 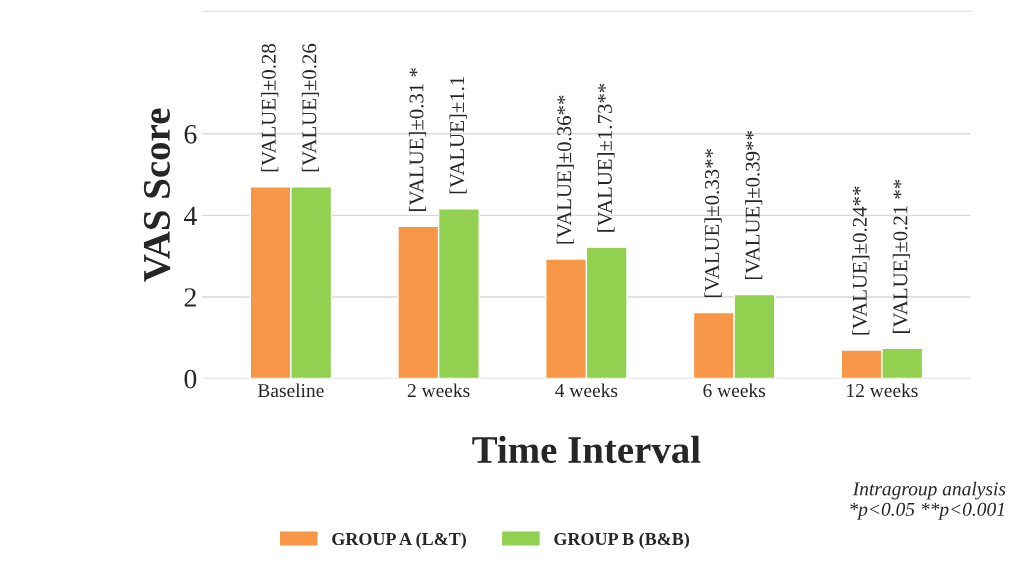 What do you see at coordinates (861, 260) in the screenshot?
I see `annotation: [VALUE]±0.24**` at bounding box center [861, 260].